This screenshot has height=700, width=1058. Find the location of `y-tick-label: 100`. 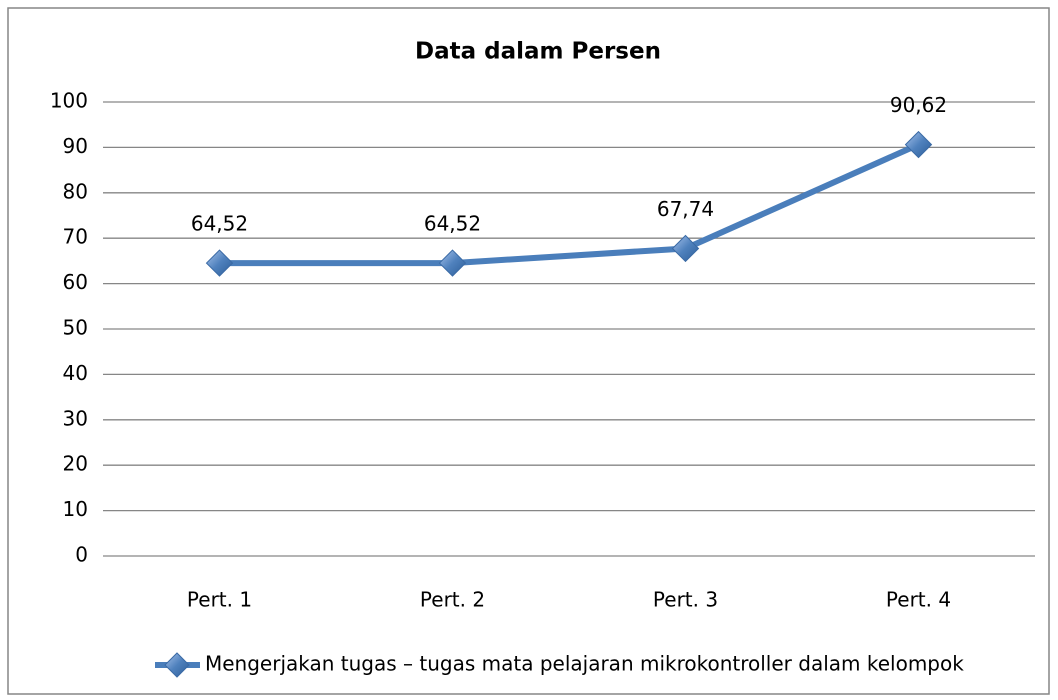

y-tick-label: 100 is located at coordinates (69, 101).